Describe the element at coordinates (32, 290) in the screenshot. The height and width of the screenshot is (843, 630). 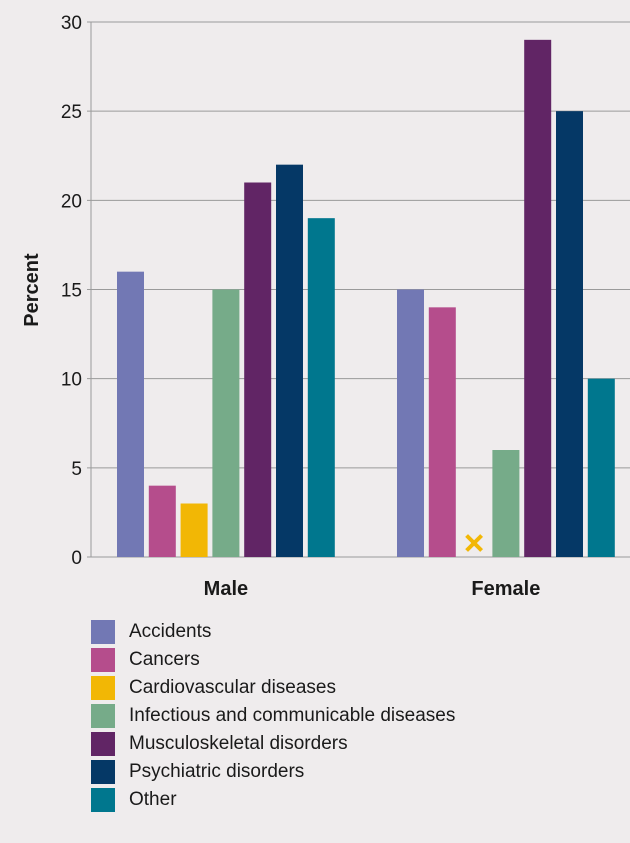
I see `y-axis-title: Percent` at that location.